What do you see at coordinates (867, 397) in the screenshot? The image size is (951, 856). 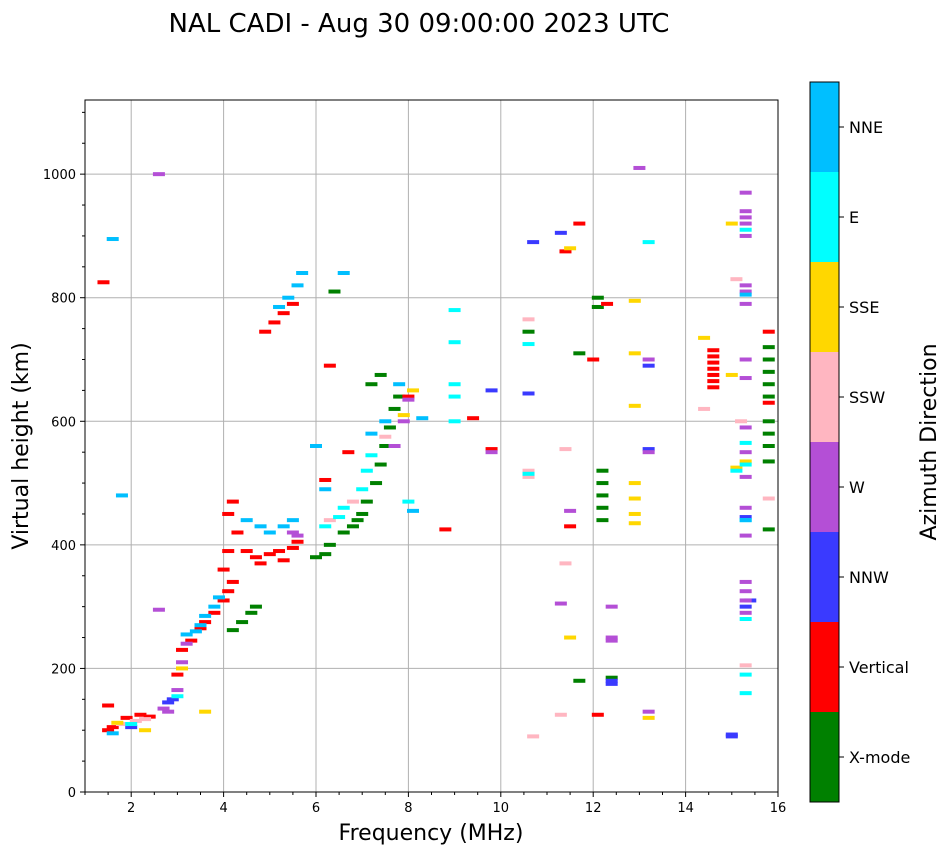 I see `colorbar-label: SSW` at bounding box center [867, 397].